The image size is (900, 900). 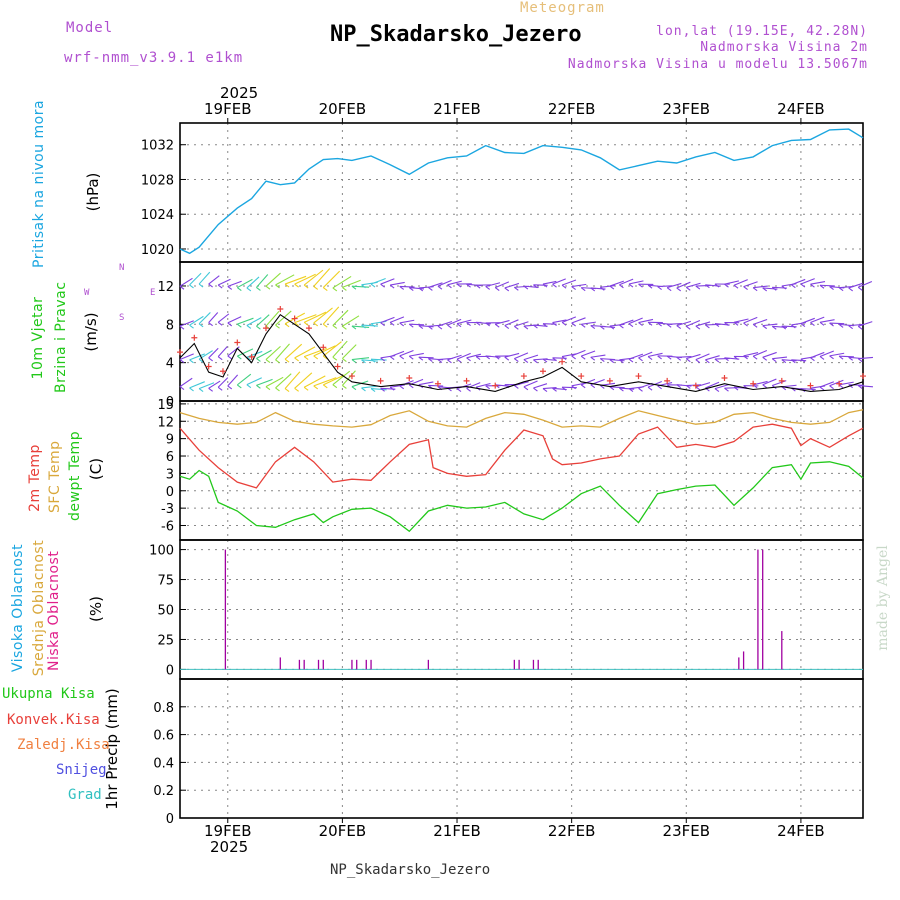 I want to click on footer-station: NP_Skadarsko_Jezero, so click(x=410, y=870).